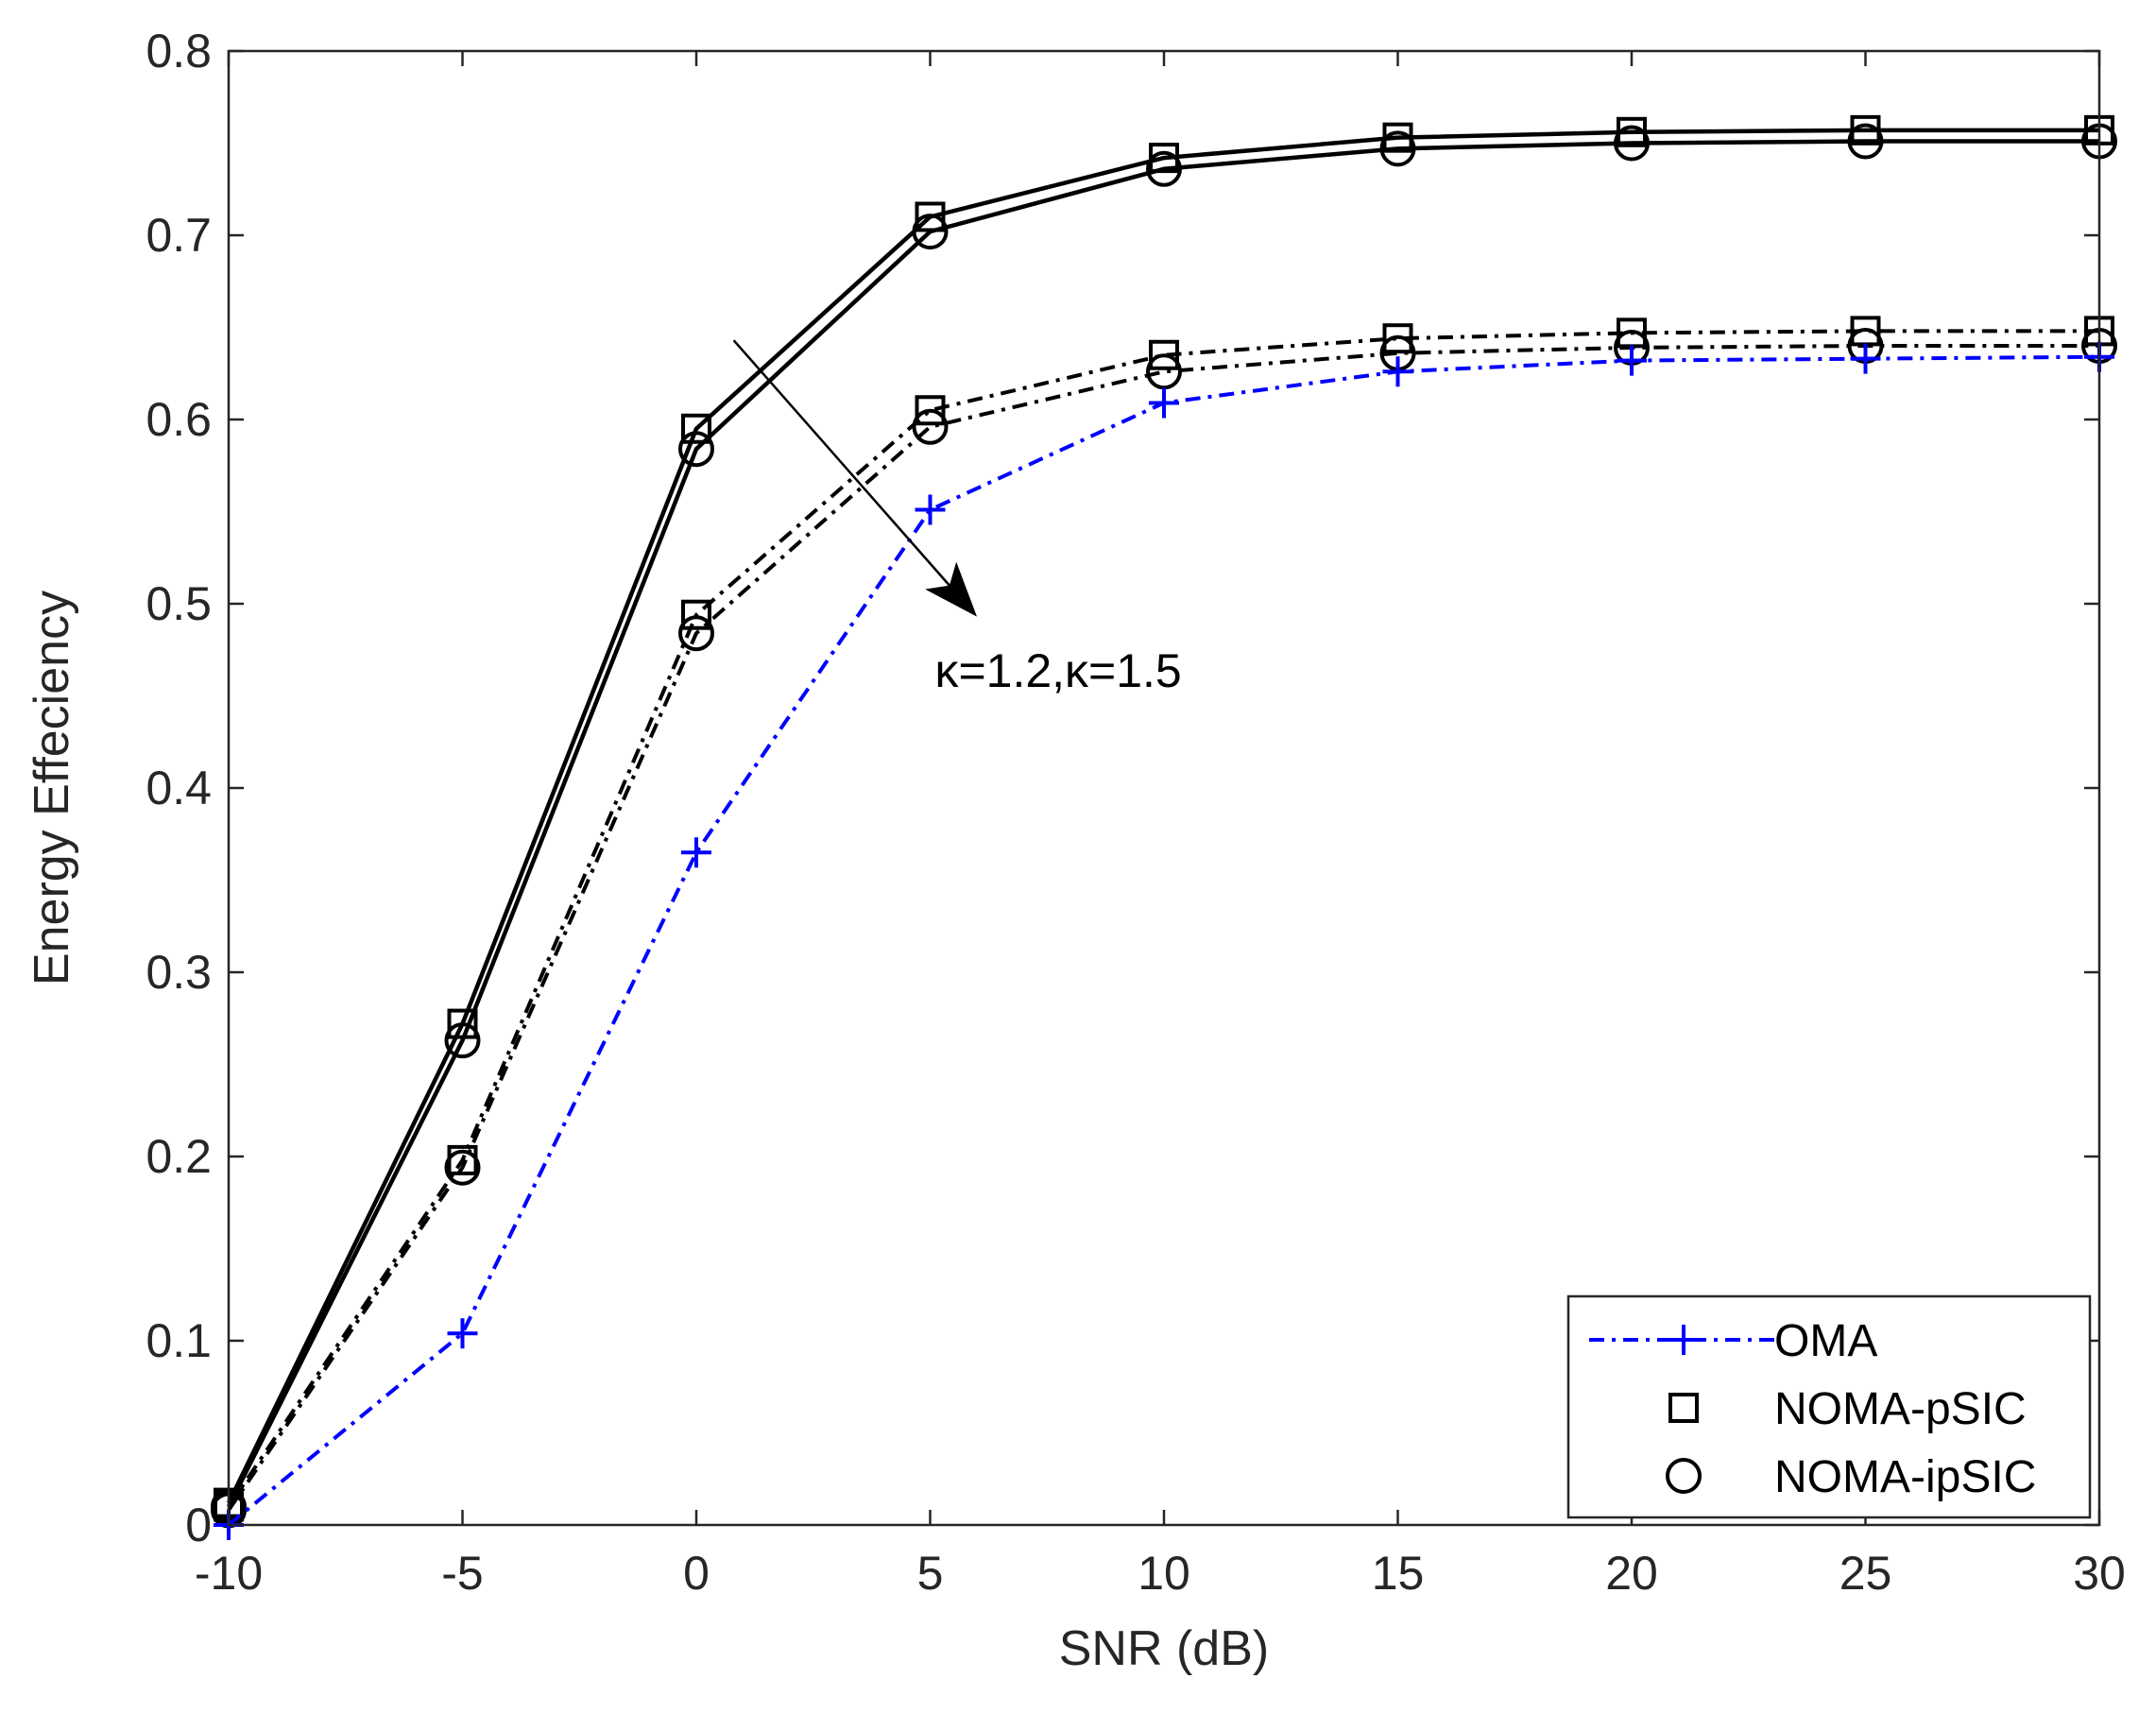  I want to click on y-tick-label: 0.1, so click(178, 1340).